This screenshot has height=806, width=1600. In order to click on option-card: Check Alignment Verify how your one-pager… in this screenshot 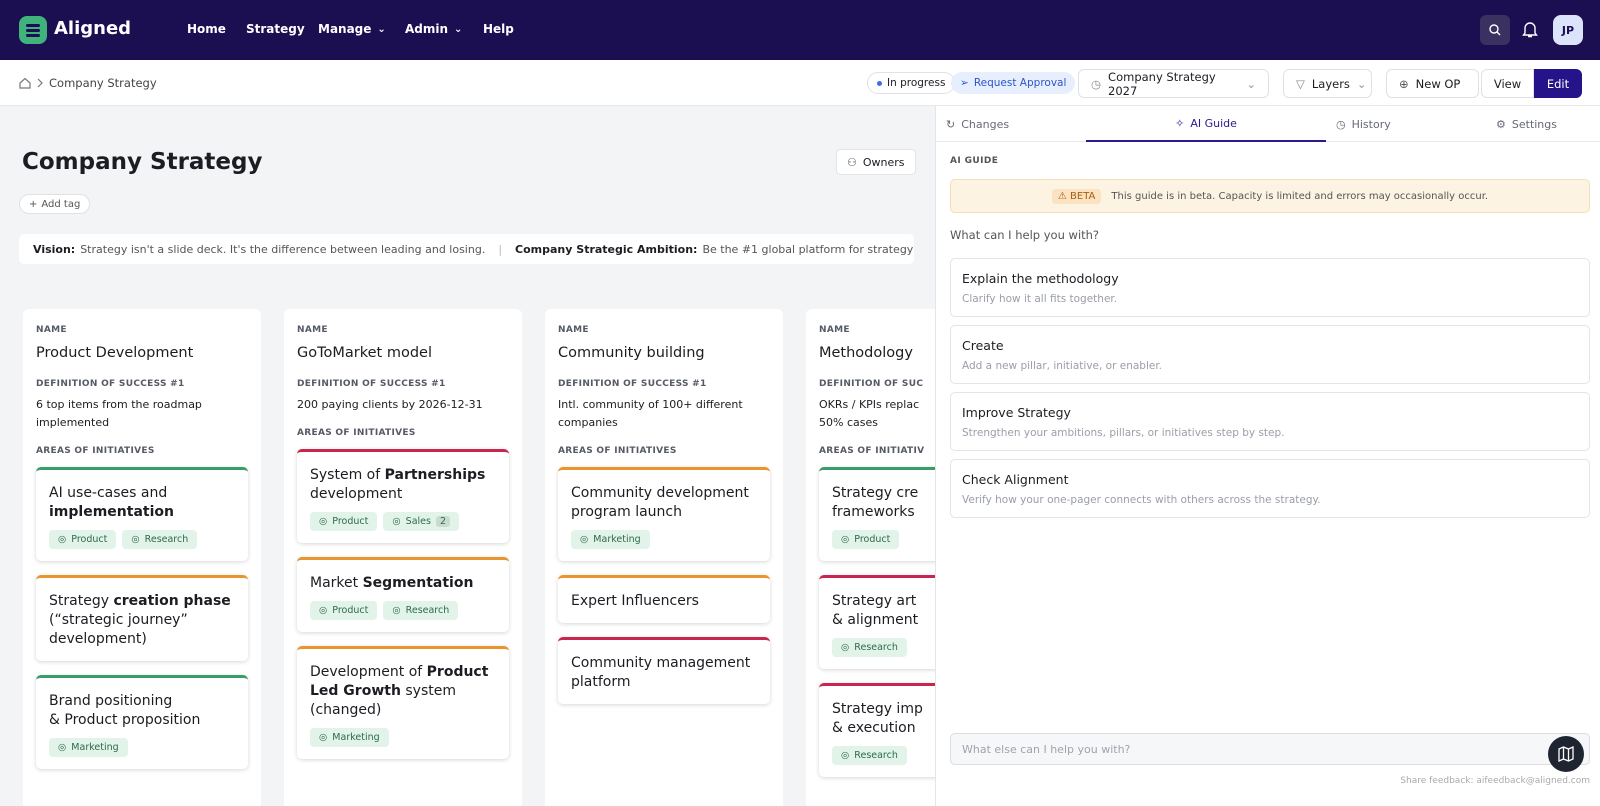, I will do `click(1270, 488)`.